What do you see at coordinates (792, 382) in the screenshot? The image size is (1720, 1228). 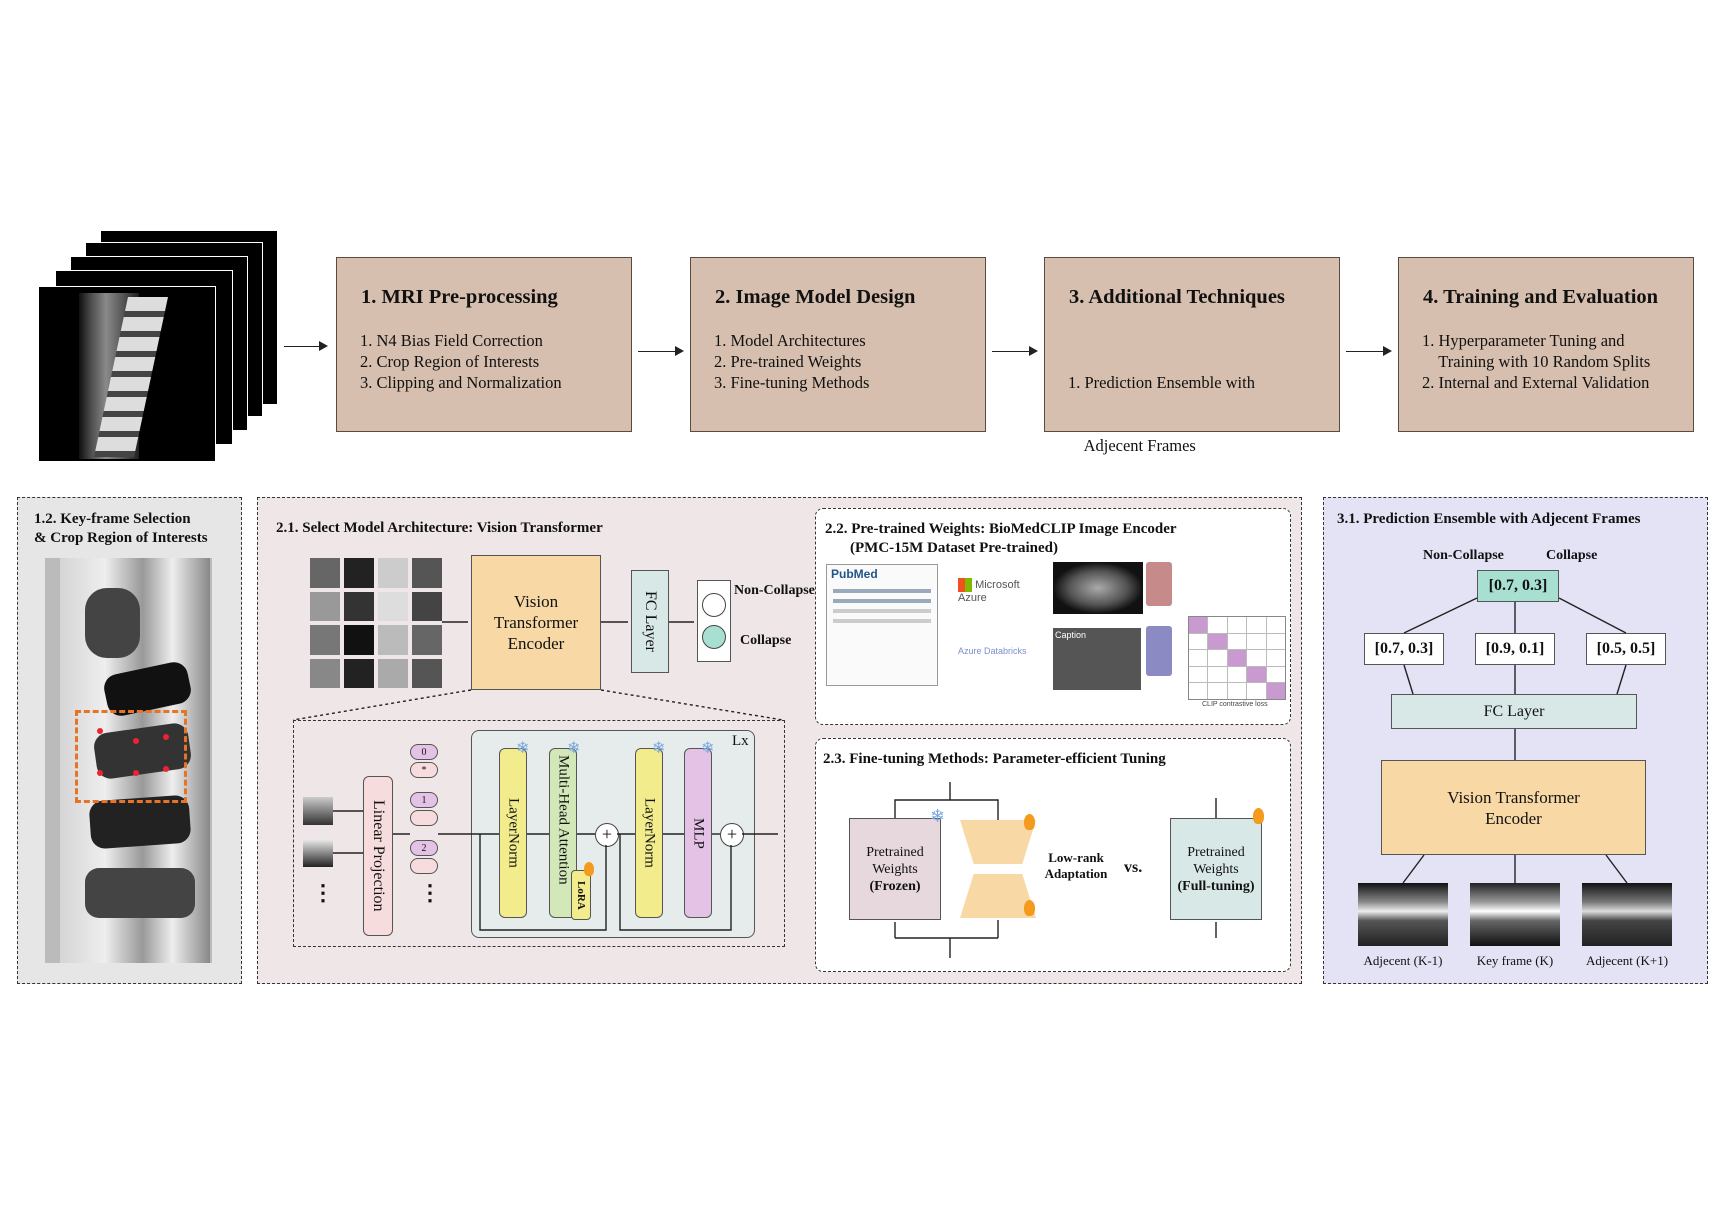 I see `stage-item: 3. Fine-tuning Methods` at bounding box center [792, 382].